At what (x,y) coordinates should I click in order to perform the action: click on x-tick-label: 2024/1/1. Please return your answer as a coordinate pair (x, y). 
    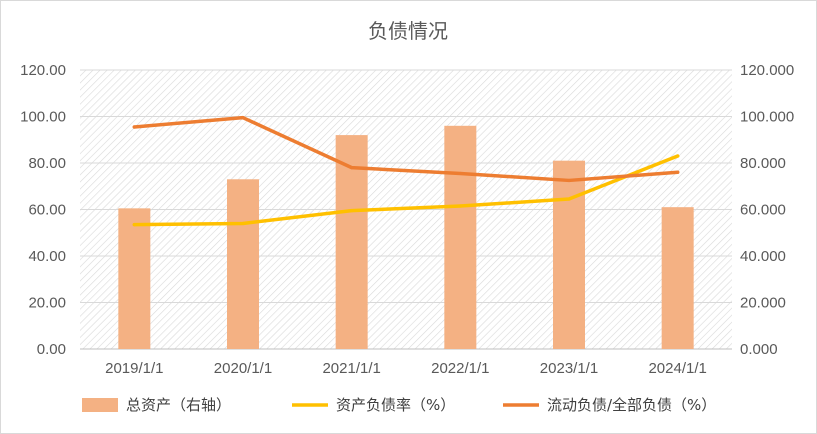
    Looking at the image, I should click on (677, 368).